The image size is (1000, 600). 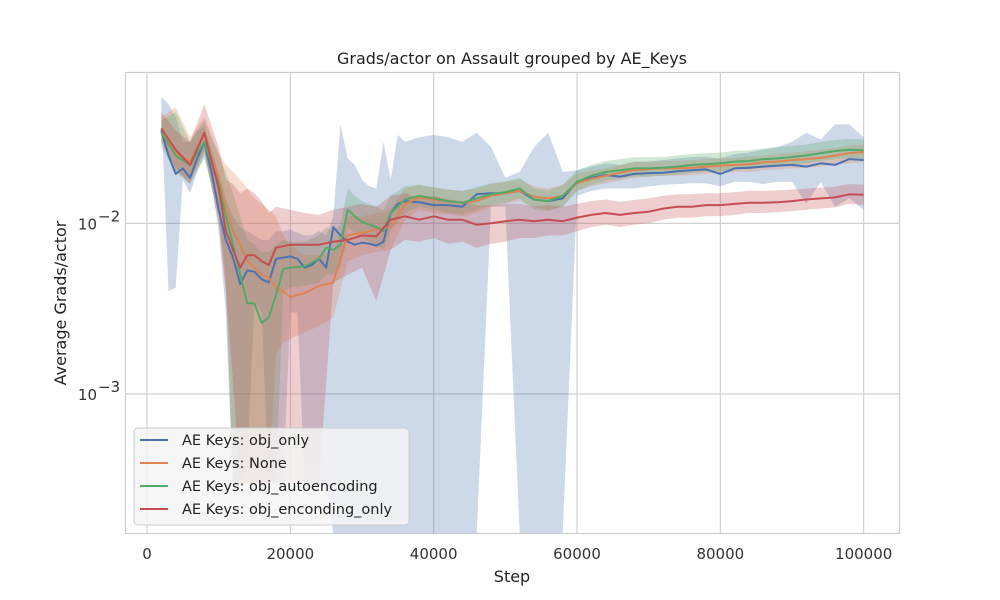 I want to click on y-tick-exponent: −2, so click(x=109, y=216).